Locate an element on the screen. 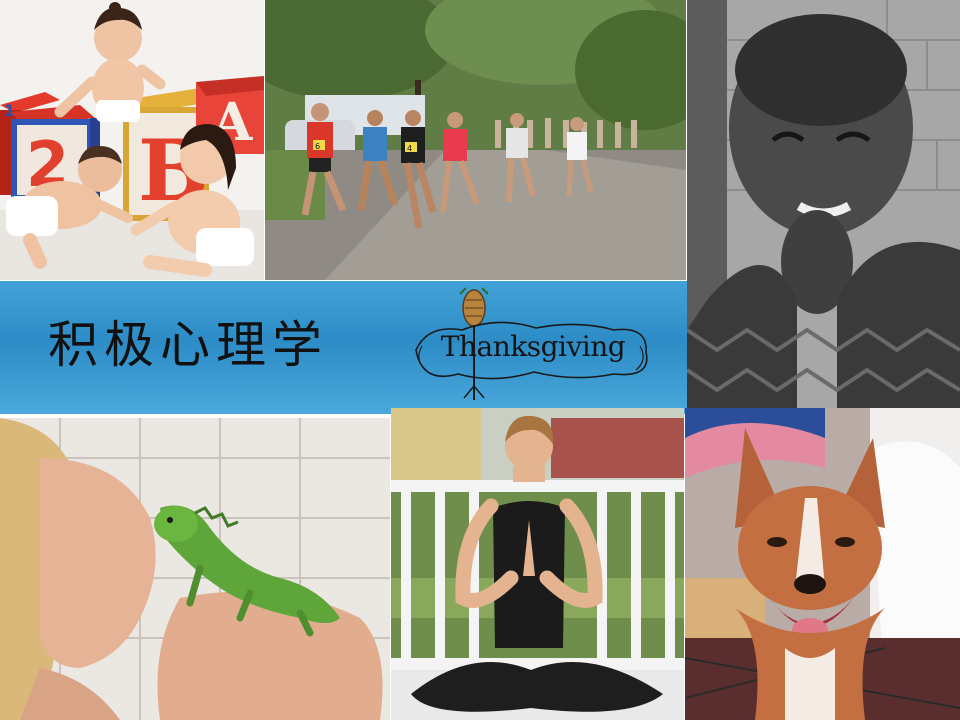 This screenshot has width=960, height=720. ribbon-banner is located at coordinates (531, 350).